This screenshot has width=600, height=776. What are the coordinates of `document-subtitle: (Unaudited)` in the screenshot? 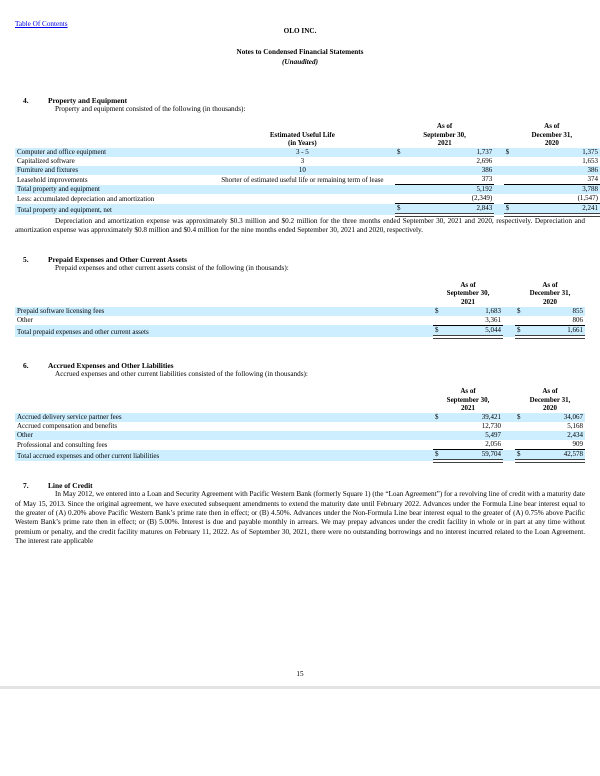 It's located at (300, 61).